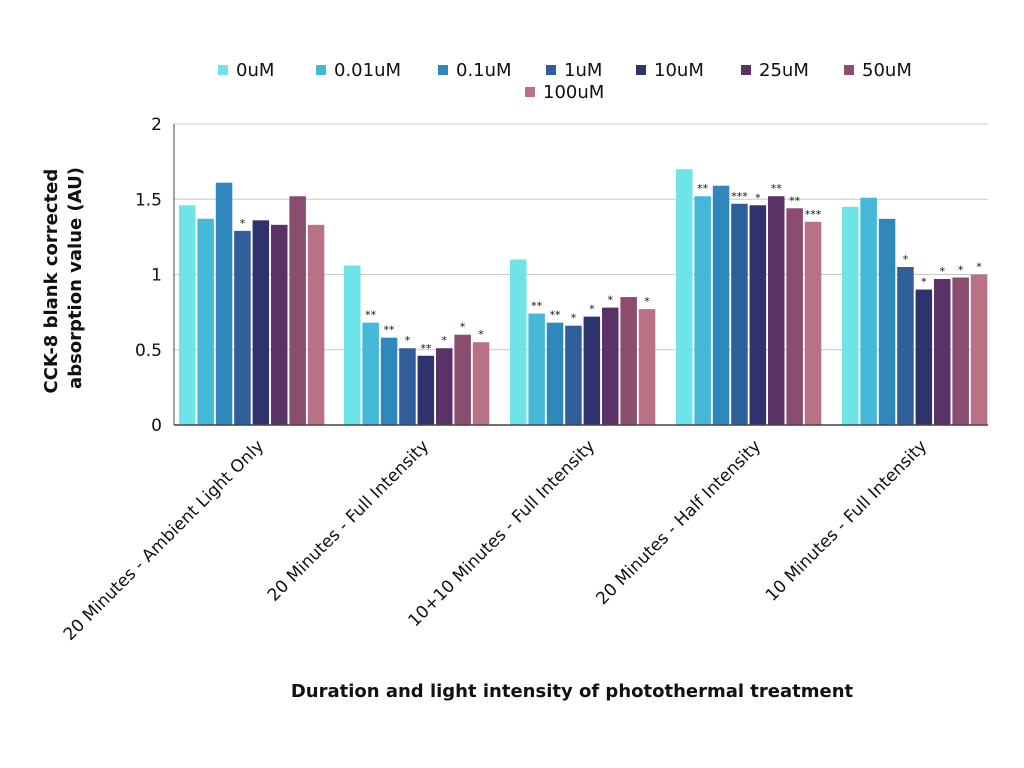  Describe the element at coordinates (846, 520) in the screenshot. I see `x-category-label: 10 Minutes - Full Intensity` at that location.